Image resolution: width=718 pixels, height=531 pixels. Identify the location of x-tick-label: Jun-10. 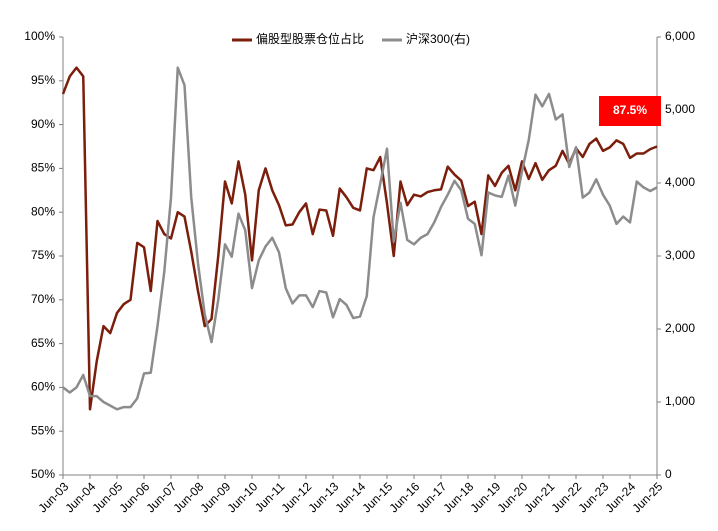
(243, 497).